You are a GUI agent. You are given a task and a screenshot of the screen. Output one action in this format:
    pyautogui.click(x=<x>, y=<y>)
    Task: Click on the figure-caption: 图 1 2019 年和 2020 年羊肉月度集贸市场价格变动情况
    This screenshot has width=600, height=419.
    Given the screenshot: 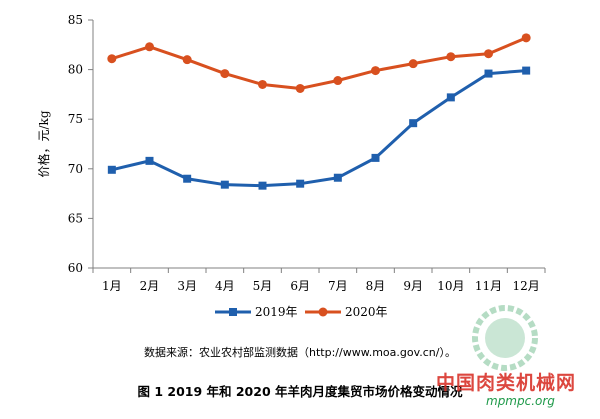 What is the action you would take?
    pyautogui.click(x=300, y=391)
    